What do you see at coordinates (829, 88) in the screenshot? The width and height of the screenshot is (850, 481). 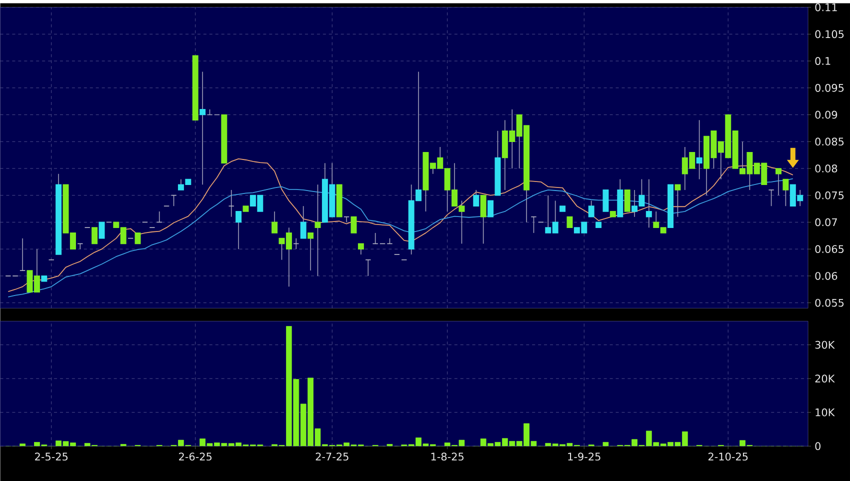 I see `y-tick-label: 0.095` at bounding box center [829, 88].